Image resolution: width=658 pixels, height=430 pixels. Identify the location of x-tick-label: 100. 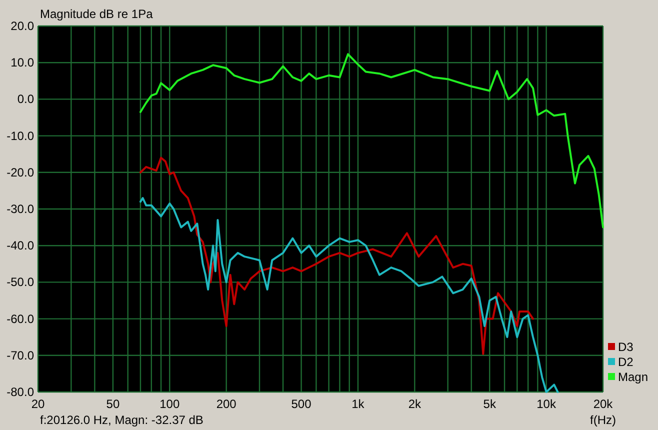
(170, 404).